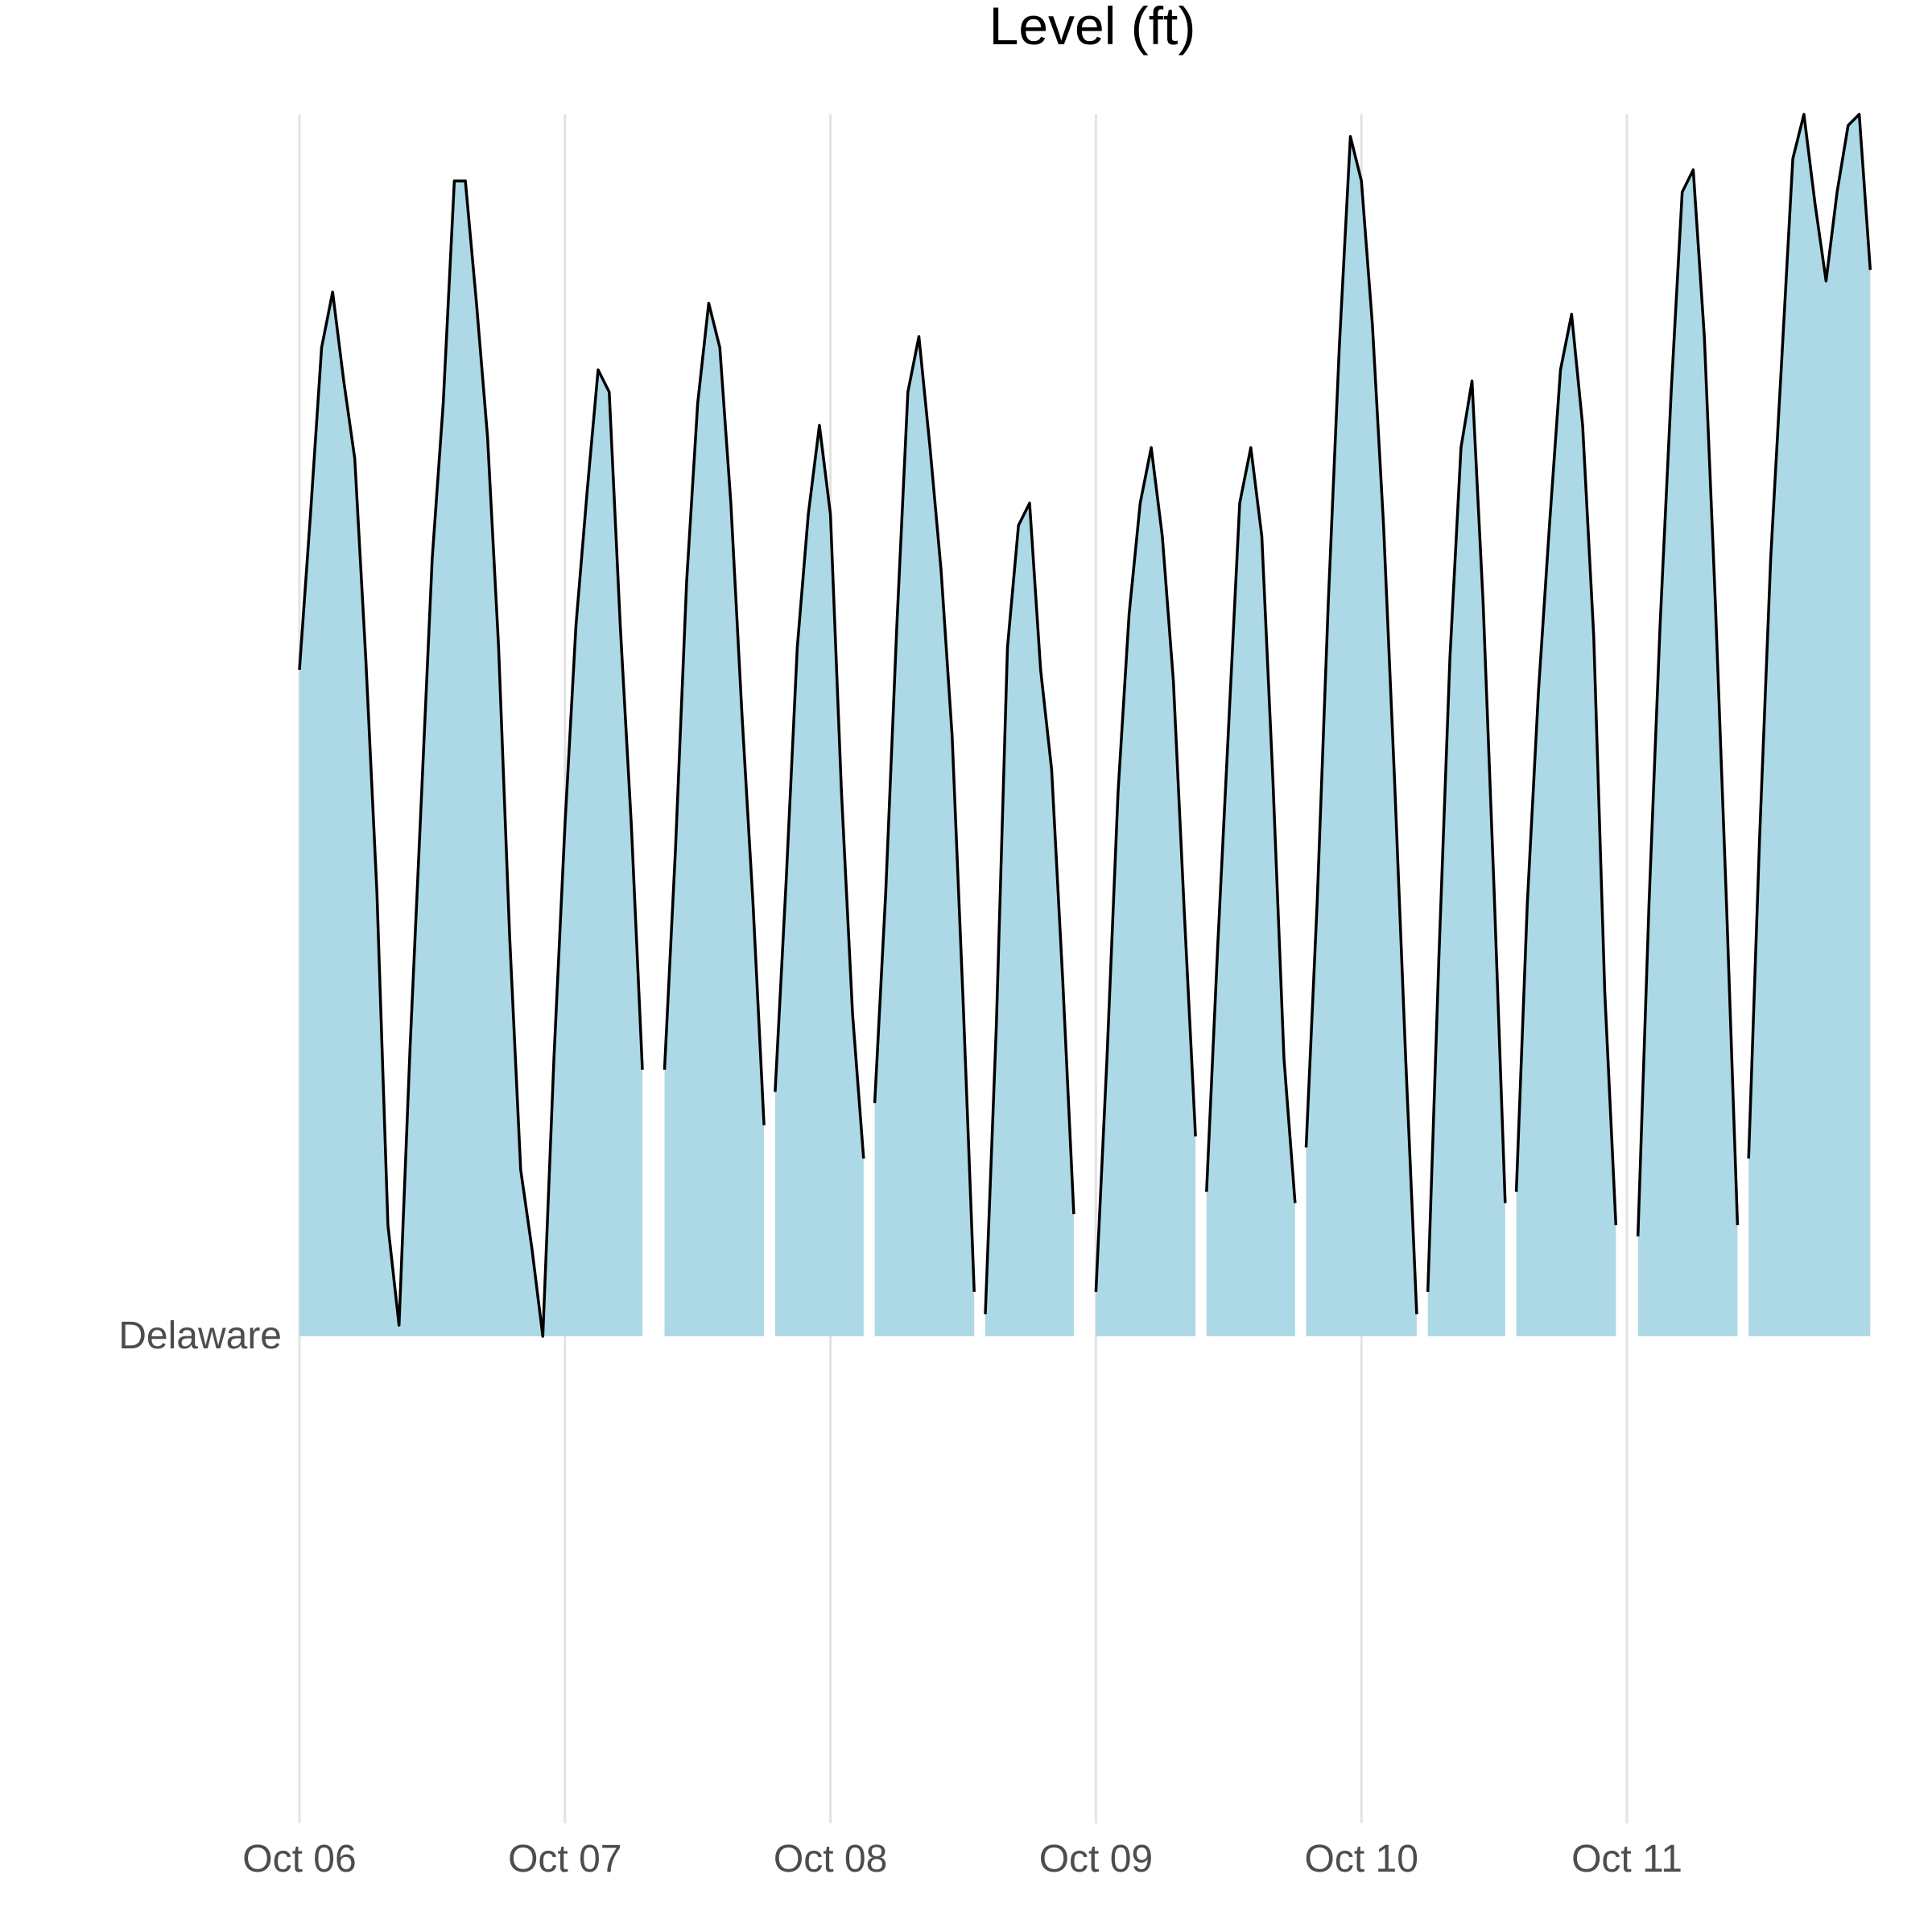 This screenshot has height=1932, width=1932. Describe the element at coordinates (1096, 1859) in the screenshot. I see `x-tick-label: Oct 09` at that location.